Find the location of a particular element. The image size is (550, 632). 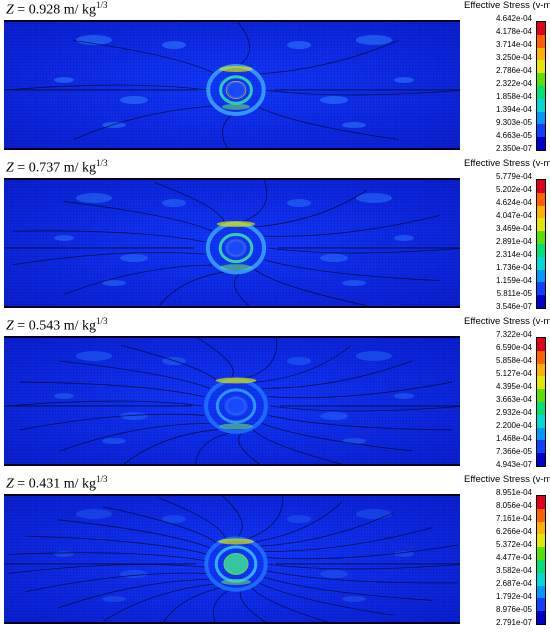

colorbar-tick-label: 9.303e-05 is located at coordinates (513, 122).